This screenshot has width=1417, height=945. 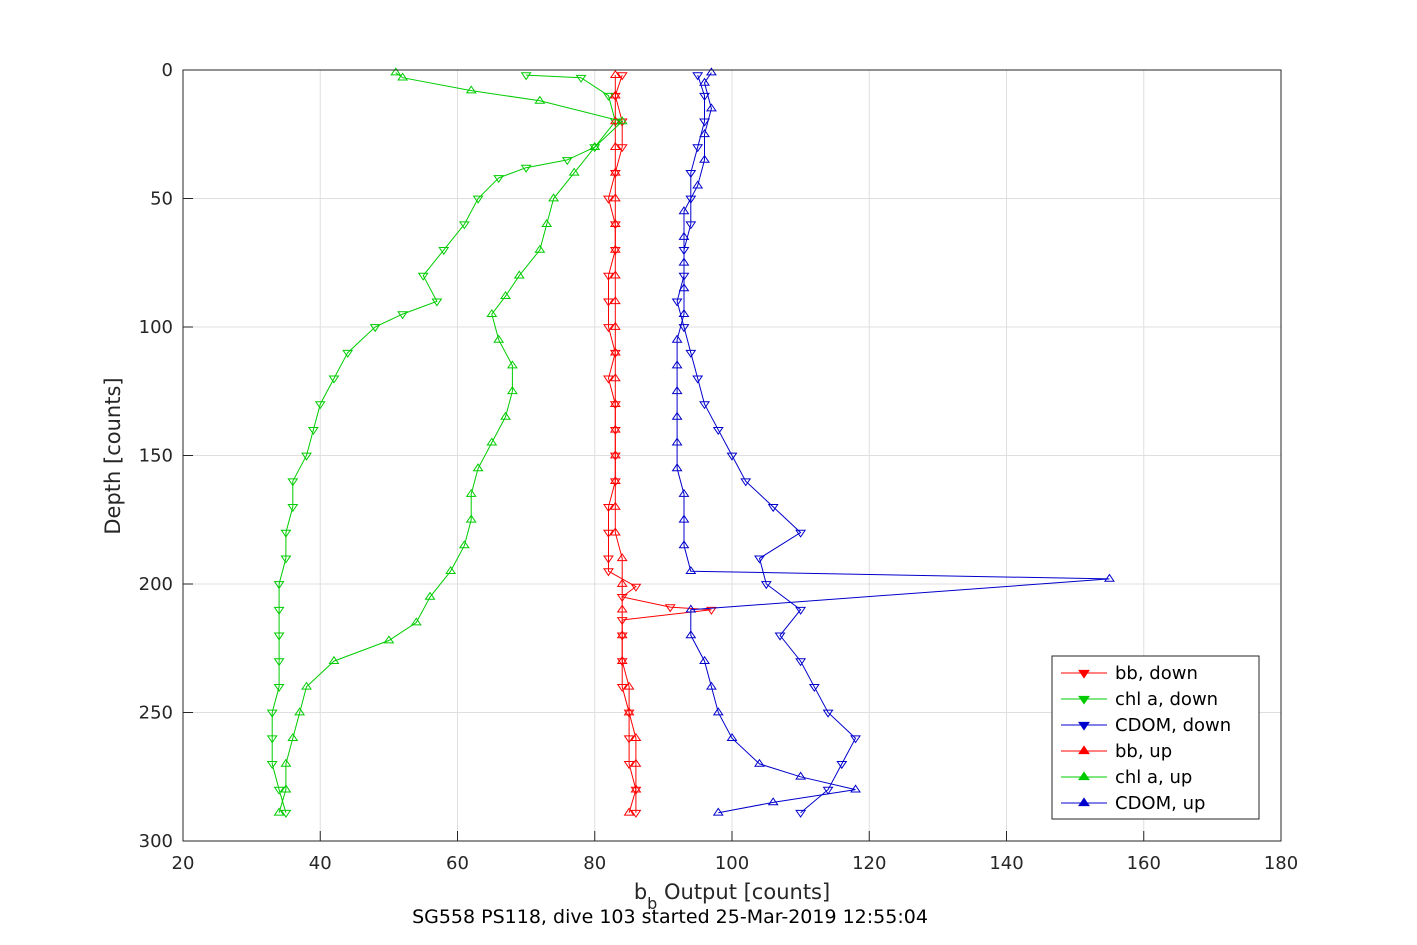 I want to click on legend-entry: chl a, down, so click(x=1139, y=699).